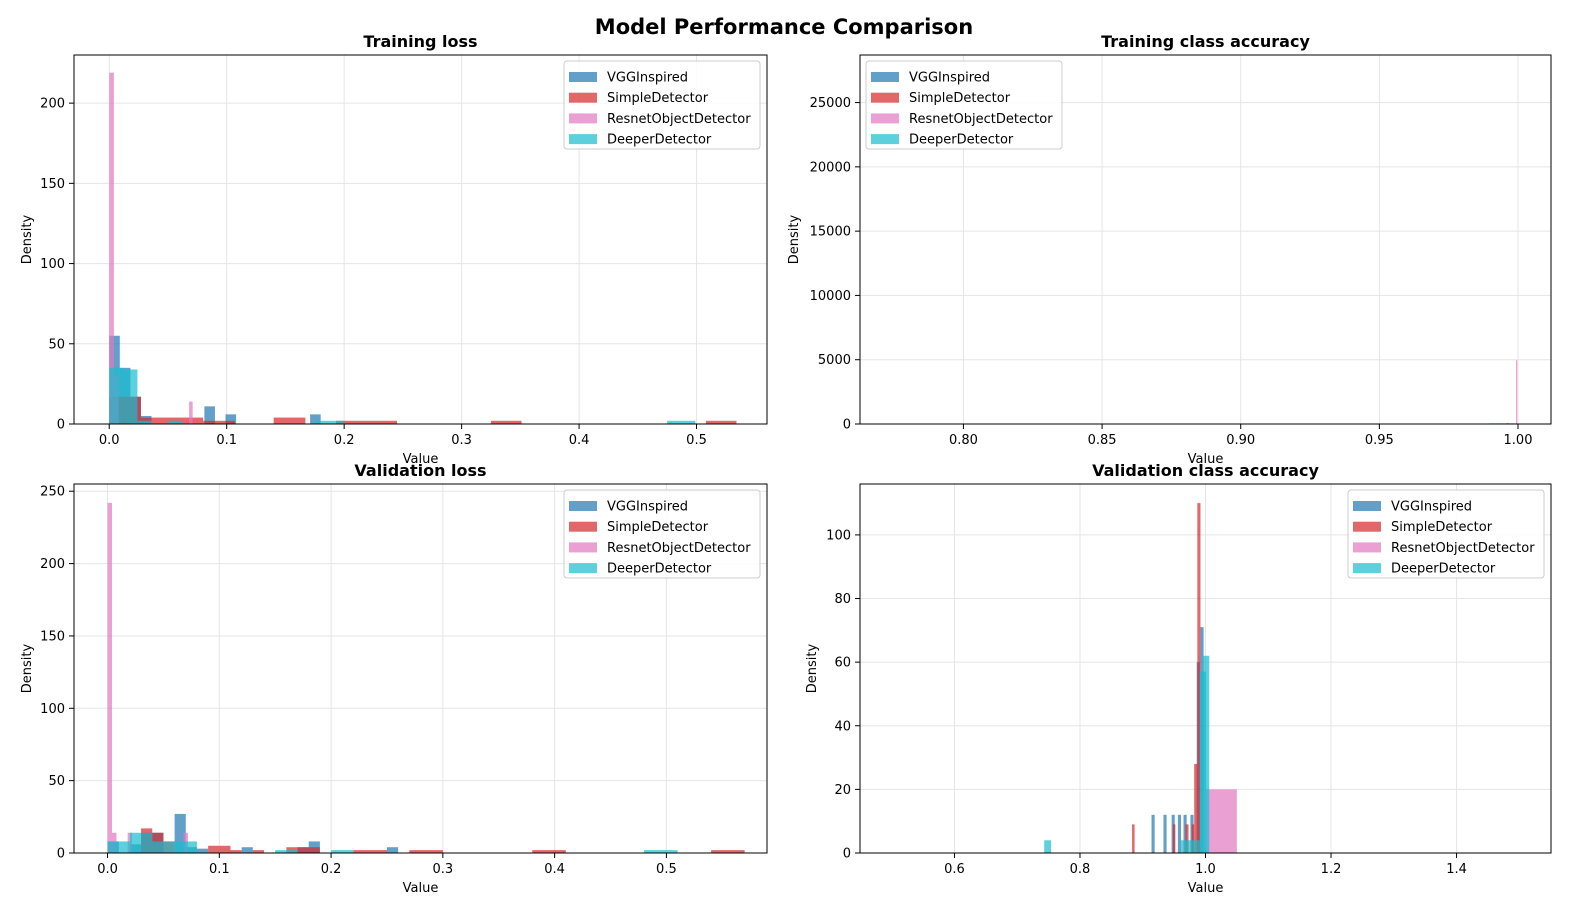 Image resolution: width=1591 pixels, height=910 pixels. Describe the element at coordinates (666, 869) in the screenshot. I see `x-tick-label: 0.5` at that location.